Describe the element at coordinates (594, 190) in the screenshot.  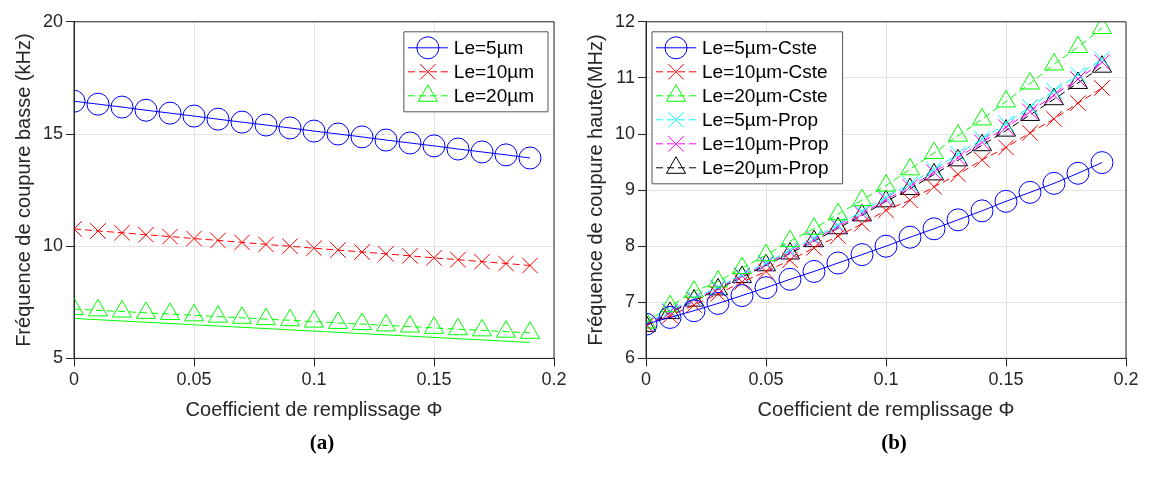
I see `y-axis-title: Fréquence de coupure haute(MHz)` at that location.